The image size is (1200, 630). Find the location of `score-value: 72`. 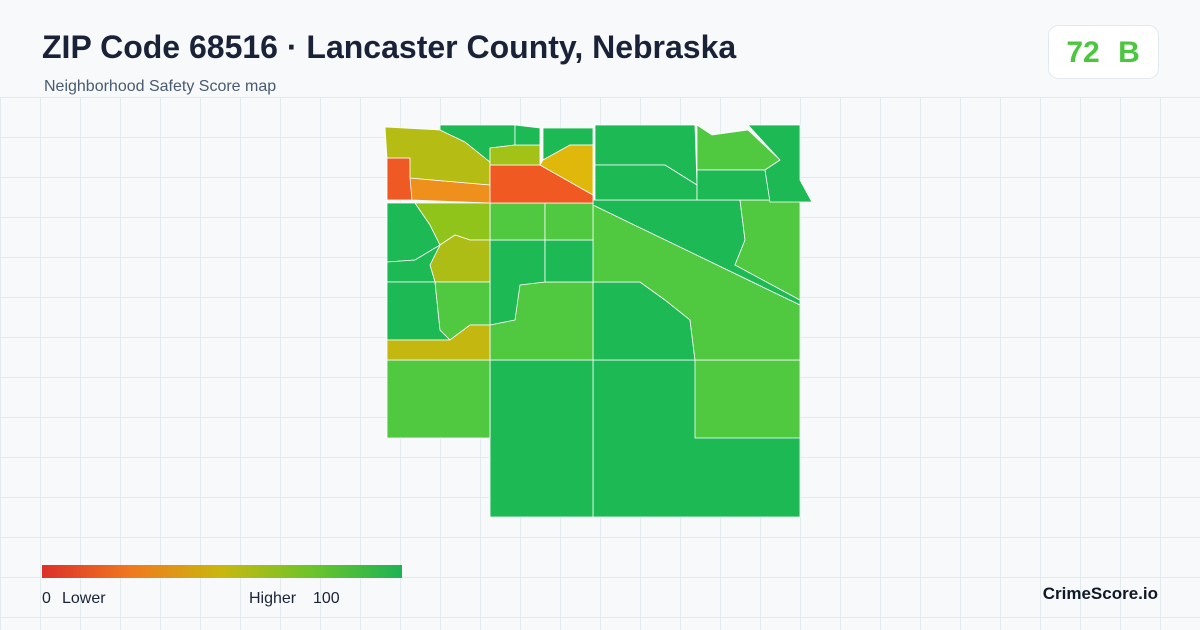

score-value: 72 is located at coordinates (1082, 52).